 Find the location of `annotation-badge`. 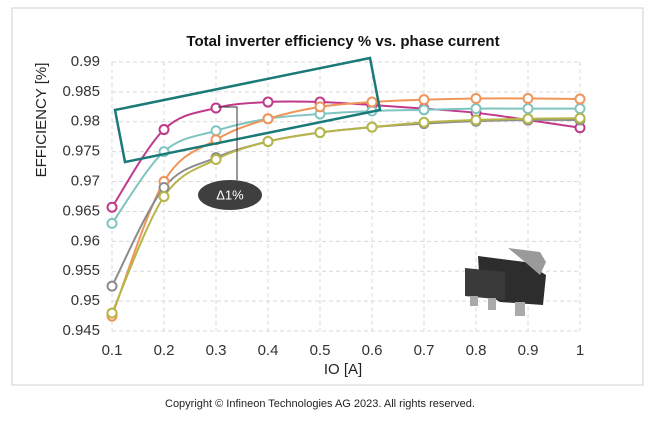

annotation-badge is located at coordinates (230, 195).